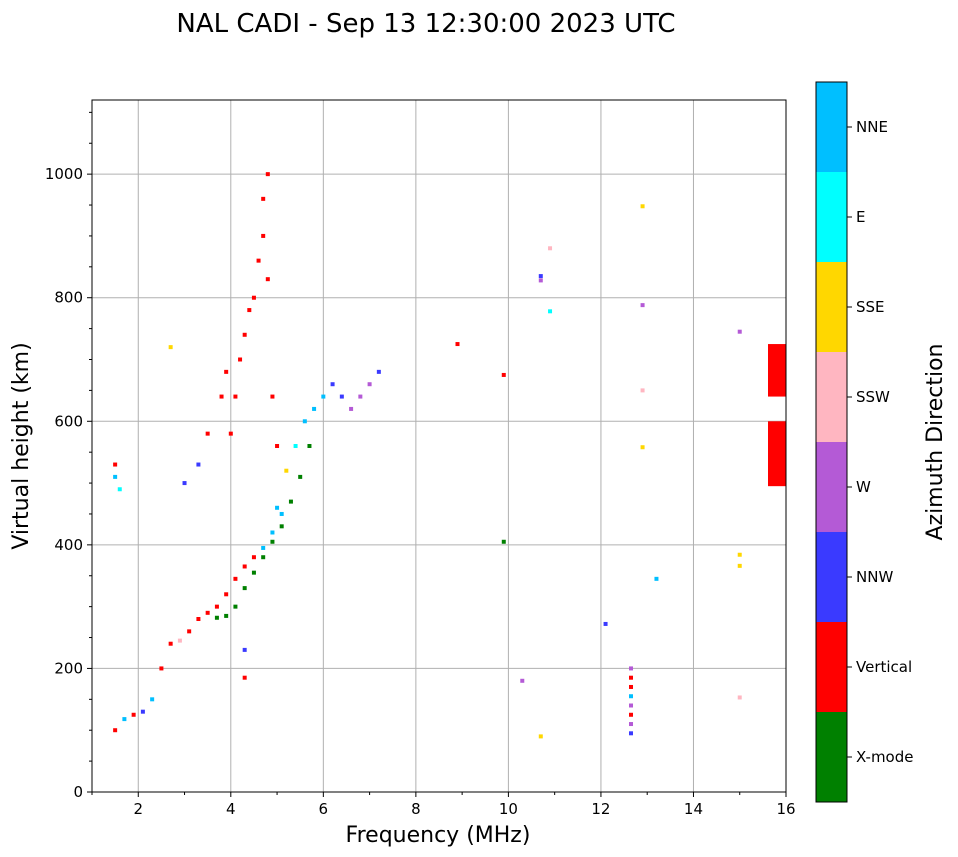 The height and width of the screenshot is (857, 958). I want to click on y-tick-label: 0, so click(78, 792).